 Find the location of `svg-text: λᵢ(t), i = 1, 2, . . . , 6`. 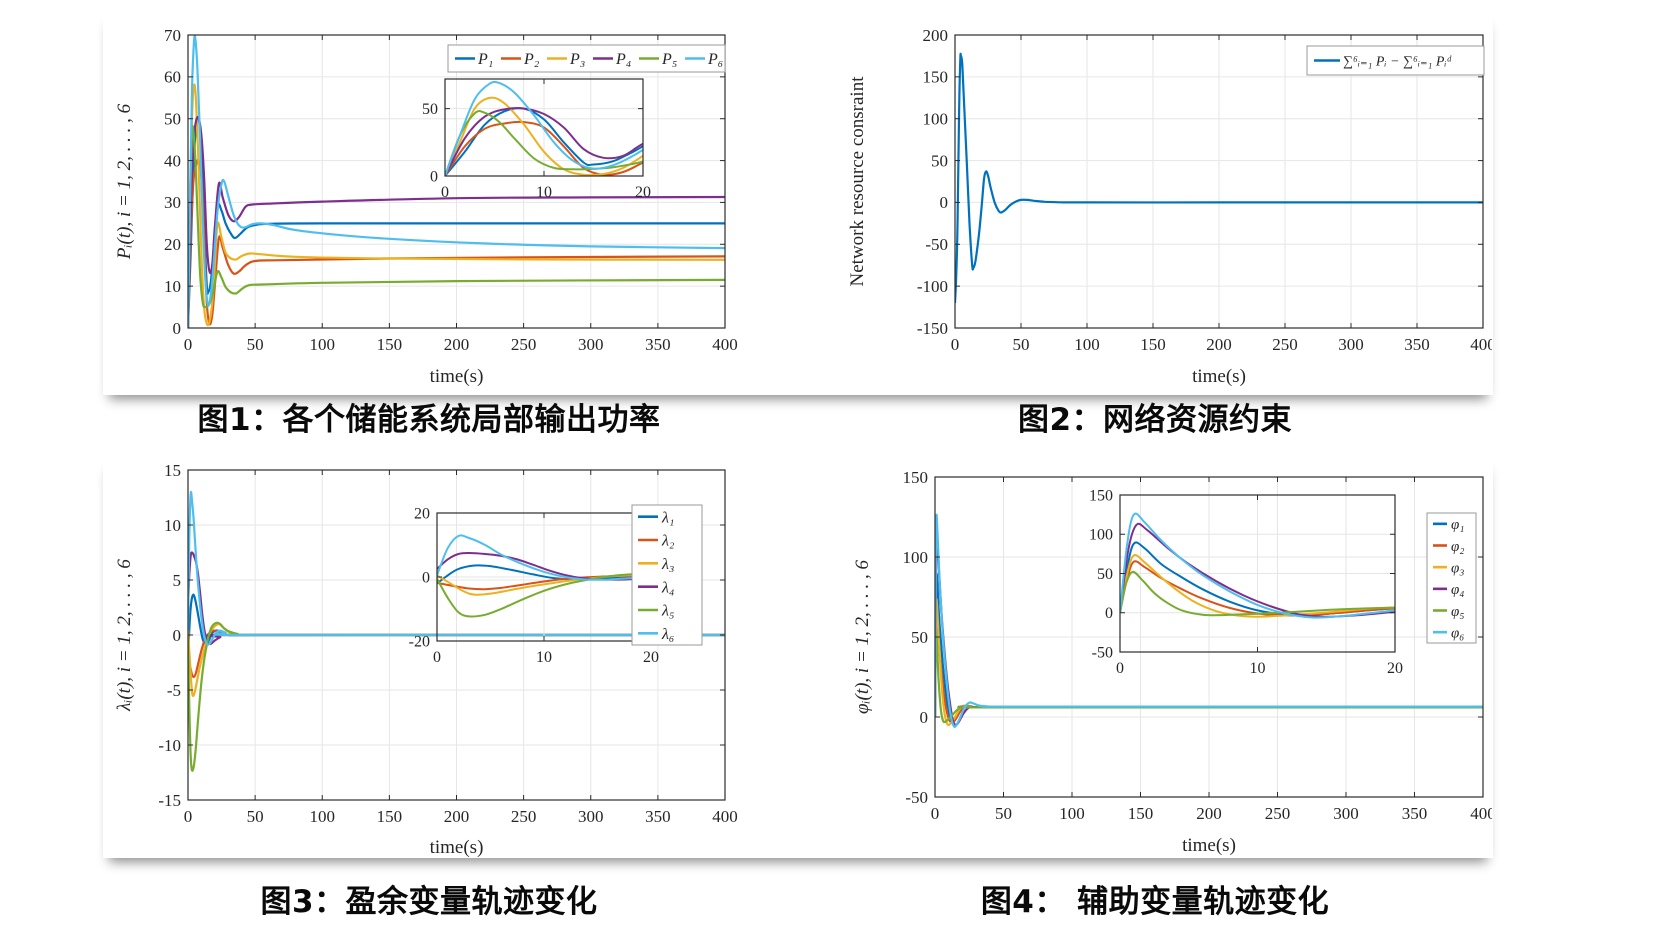

svg-text: λᵢ(t), i = 1, 2, . . . , 6 is located at coordinates (124, 635).